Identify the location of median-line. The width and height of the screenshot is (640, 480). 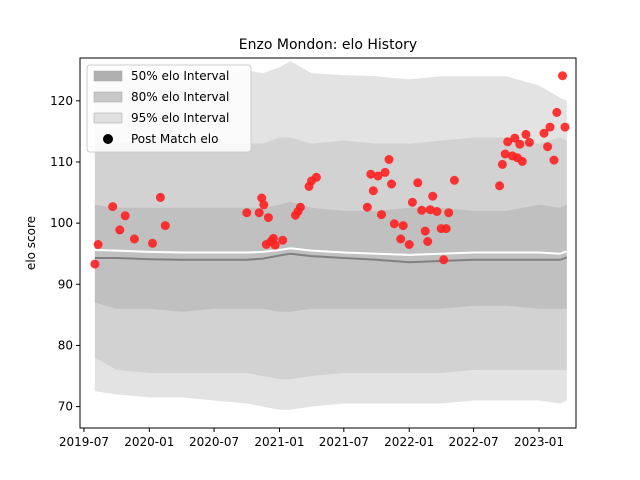
(331, 258).